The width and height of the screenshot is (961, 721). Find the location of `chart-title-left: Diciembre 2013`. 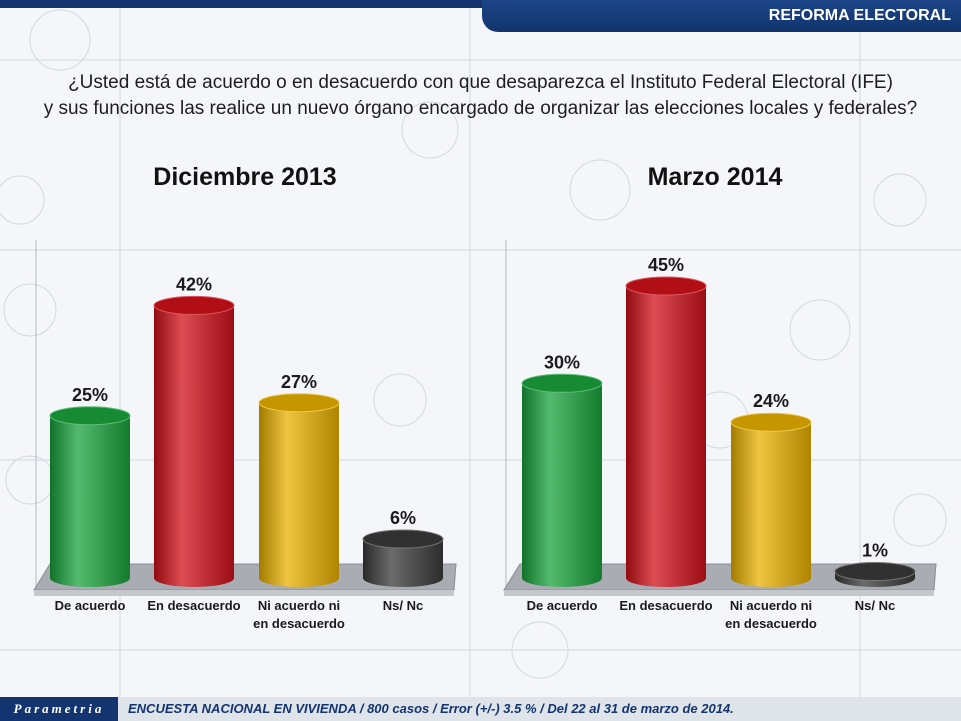

chart-title-left: Diciembre 2013 is located at coordinates (245, 177).